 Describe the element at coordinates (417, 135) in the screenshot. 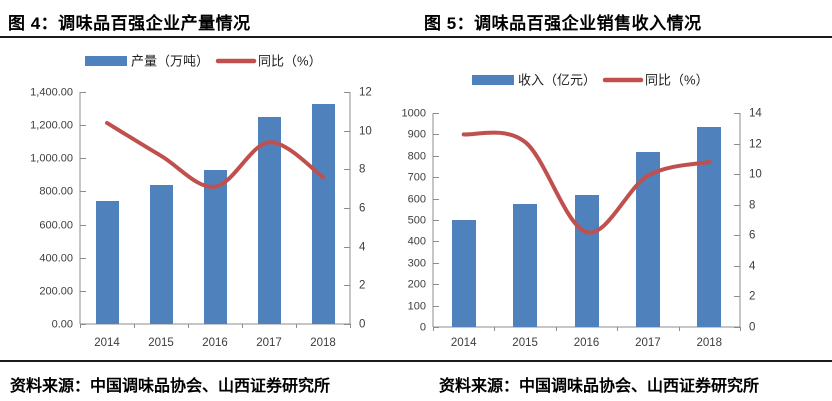

I see `y-axis-left-label: 900` at that location.